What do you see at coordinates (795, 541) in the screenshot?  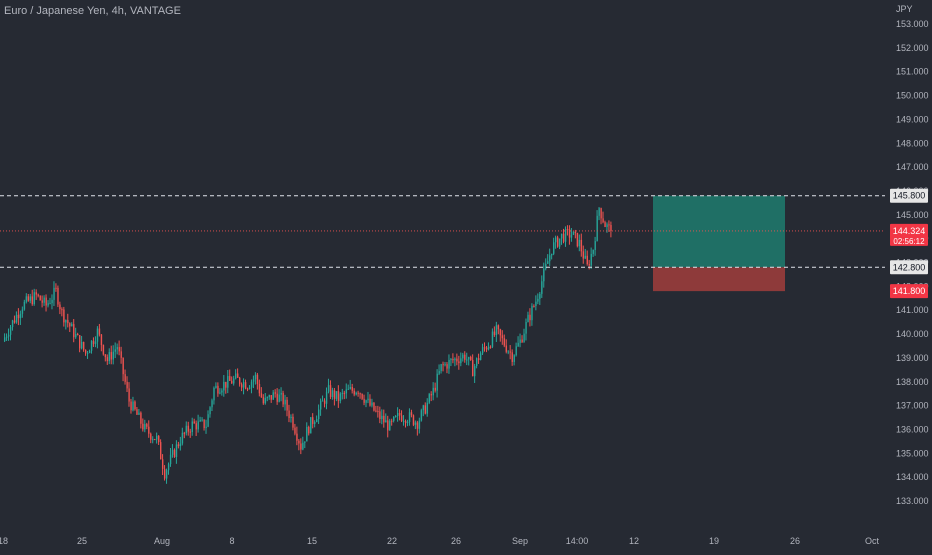 I see `x-tick-label: 26` at bounding box center [795, 541].